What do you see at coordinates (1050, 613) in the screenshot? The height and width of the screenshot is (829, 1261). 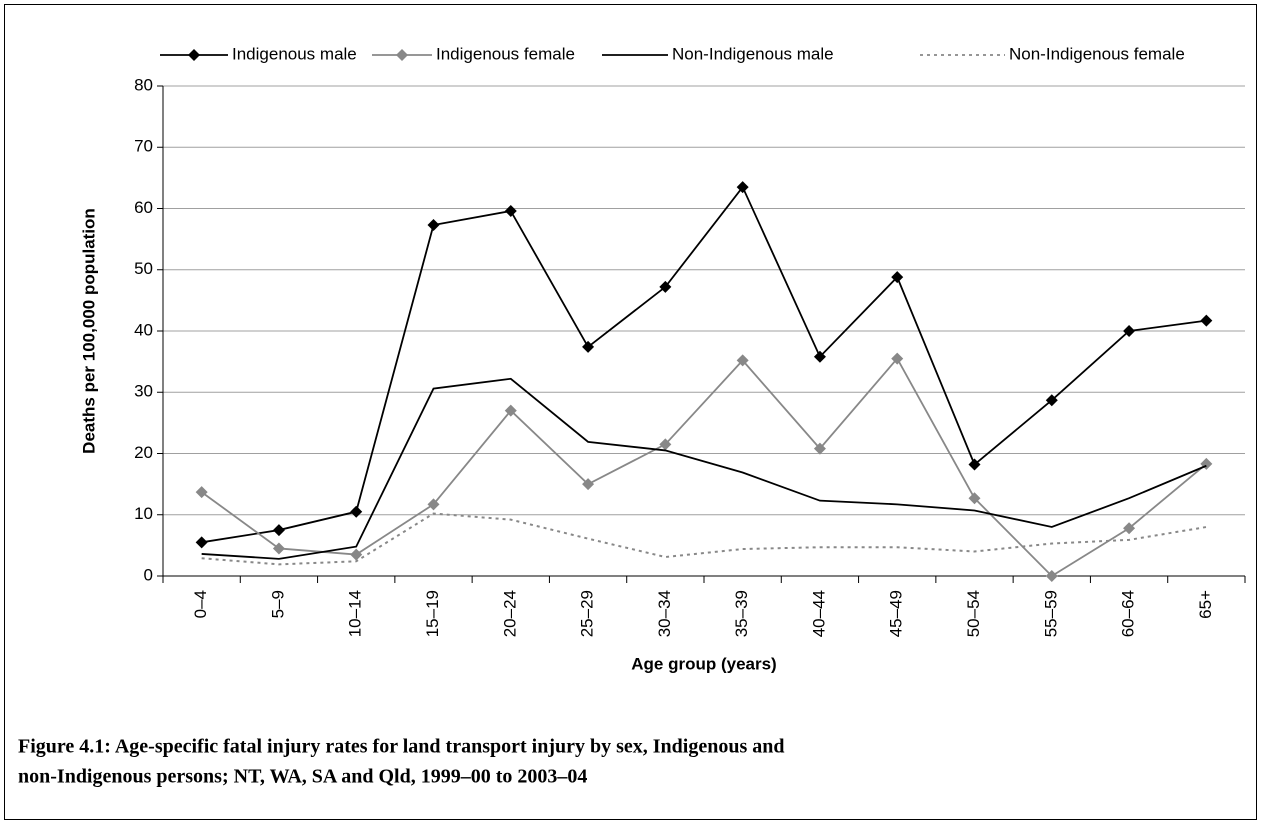 I see `x-tick-label: 55–59` at bounding box center [1050, 613].